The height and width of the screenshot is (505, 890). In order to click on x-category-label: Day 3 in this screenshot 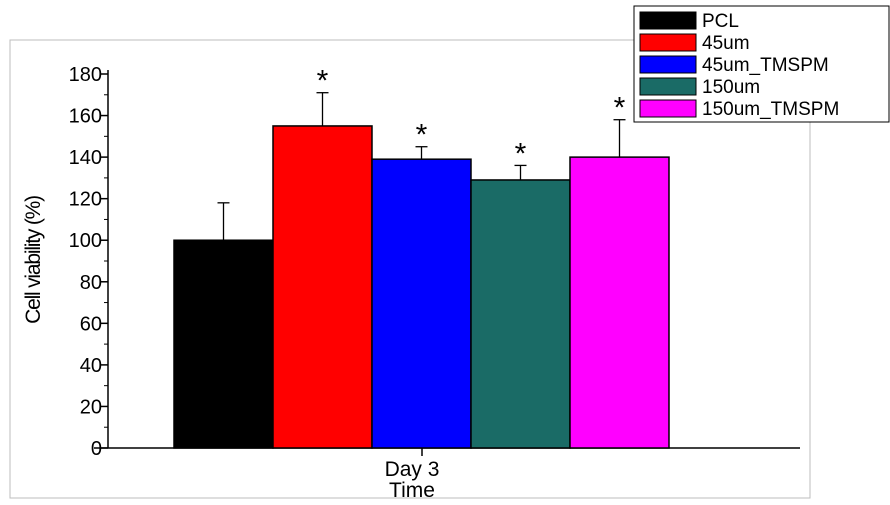, I will do `click(412, 469)`.